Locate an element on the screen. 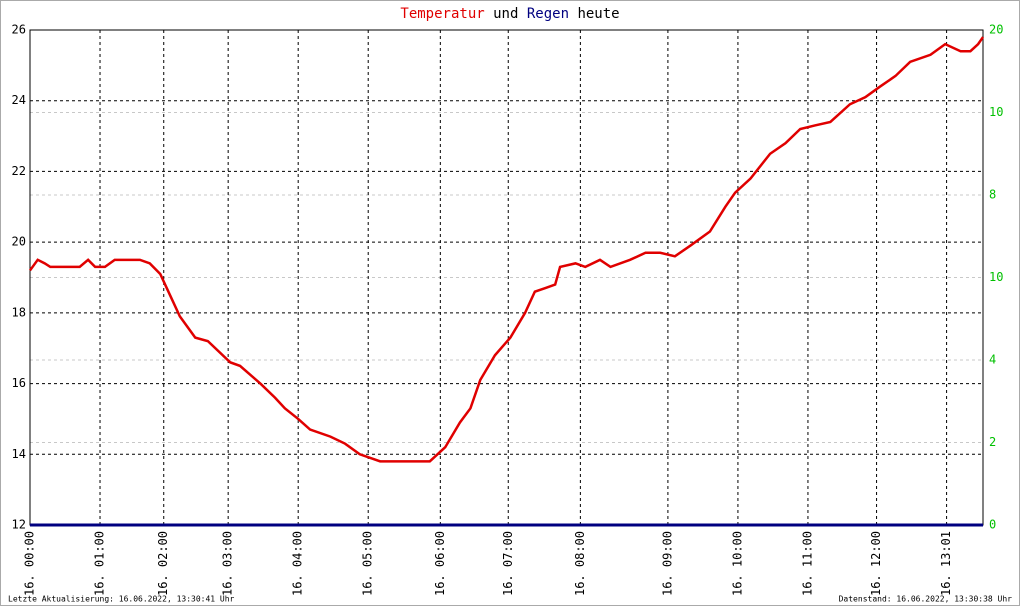 This screenshot has width=1020, height=606. y-tick-label: 18 is located at coordinates (19, 312).